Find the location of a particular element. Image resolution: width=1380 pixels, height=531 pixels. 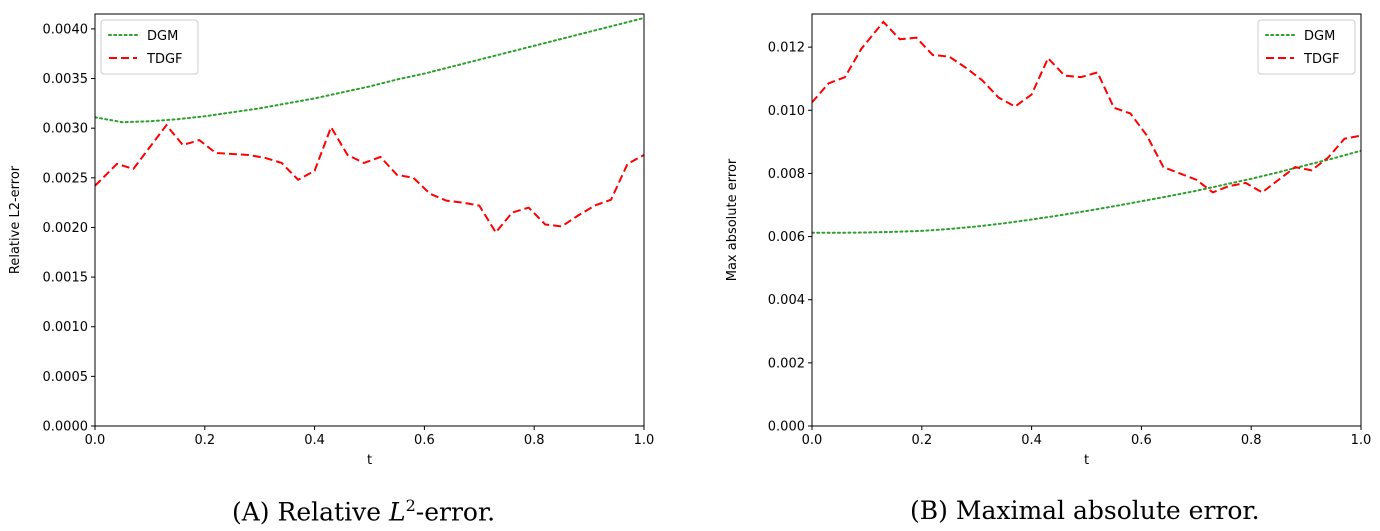

caption-b: (B) Maximal absolute error. is located at coordinates (1085, 510).